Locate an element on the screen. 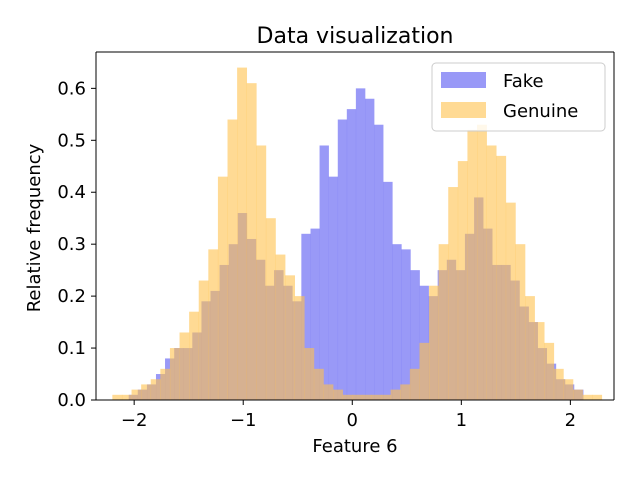 The image size is (640, 480). y-tick-label: 0.4 is located at coordinates (71, 192).